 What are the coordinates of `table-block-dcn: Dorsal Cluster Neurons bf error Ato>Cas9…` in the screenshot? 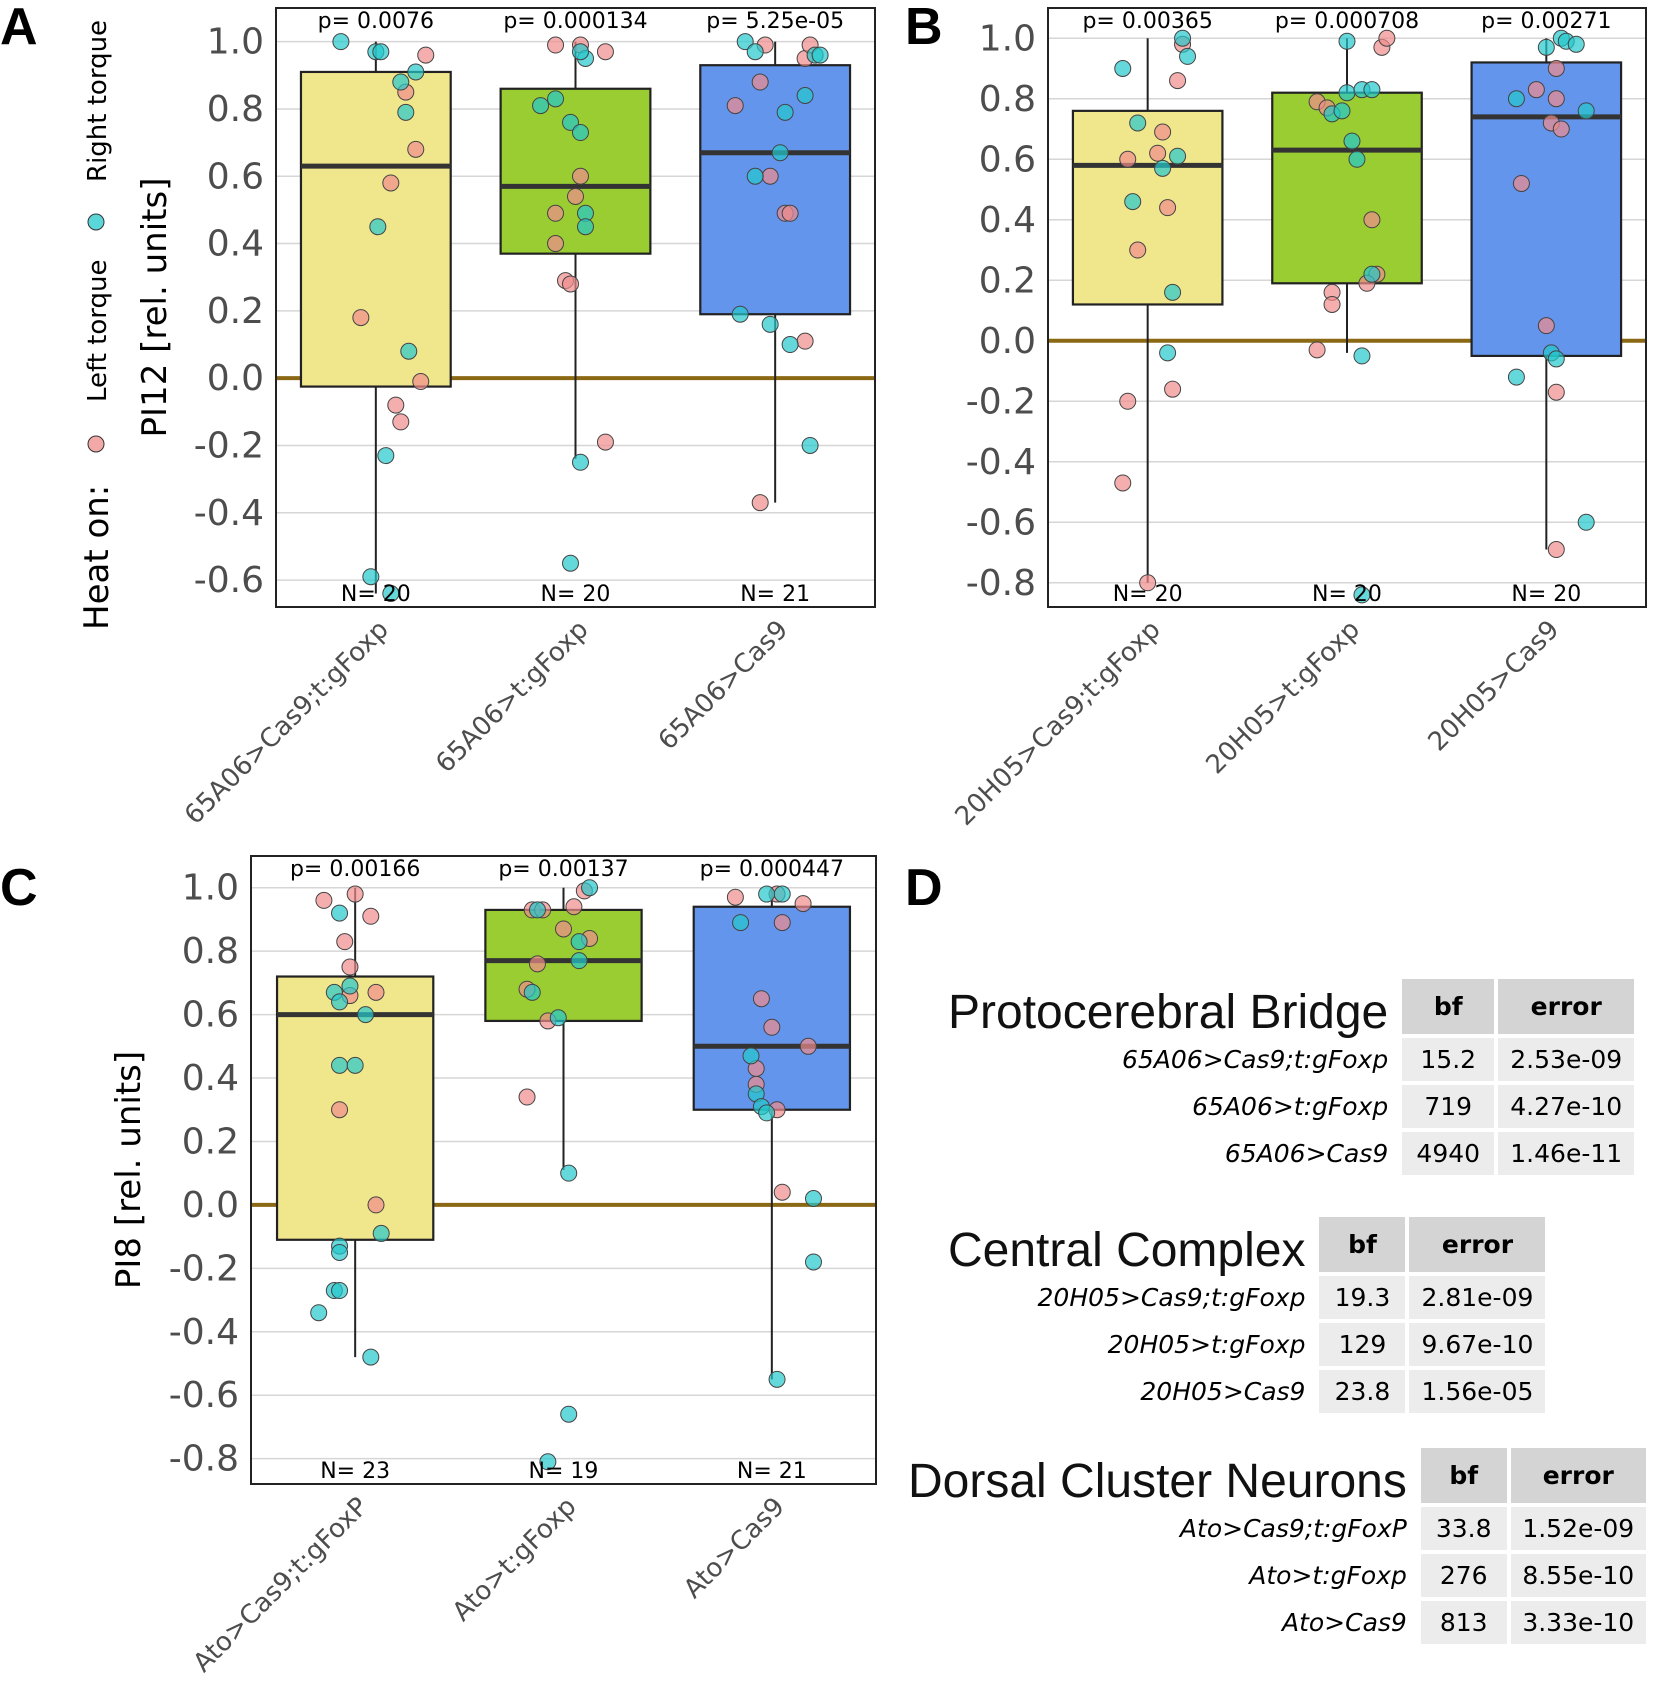 It's located at (1275, 1546).